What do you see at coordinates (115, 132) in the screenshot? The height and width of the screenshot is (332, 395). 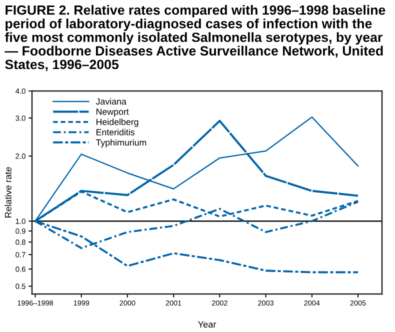 I see `legend-label: Enteriditis` at bounding box center [115, 132].